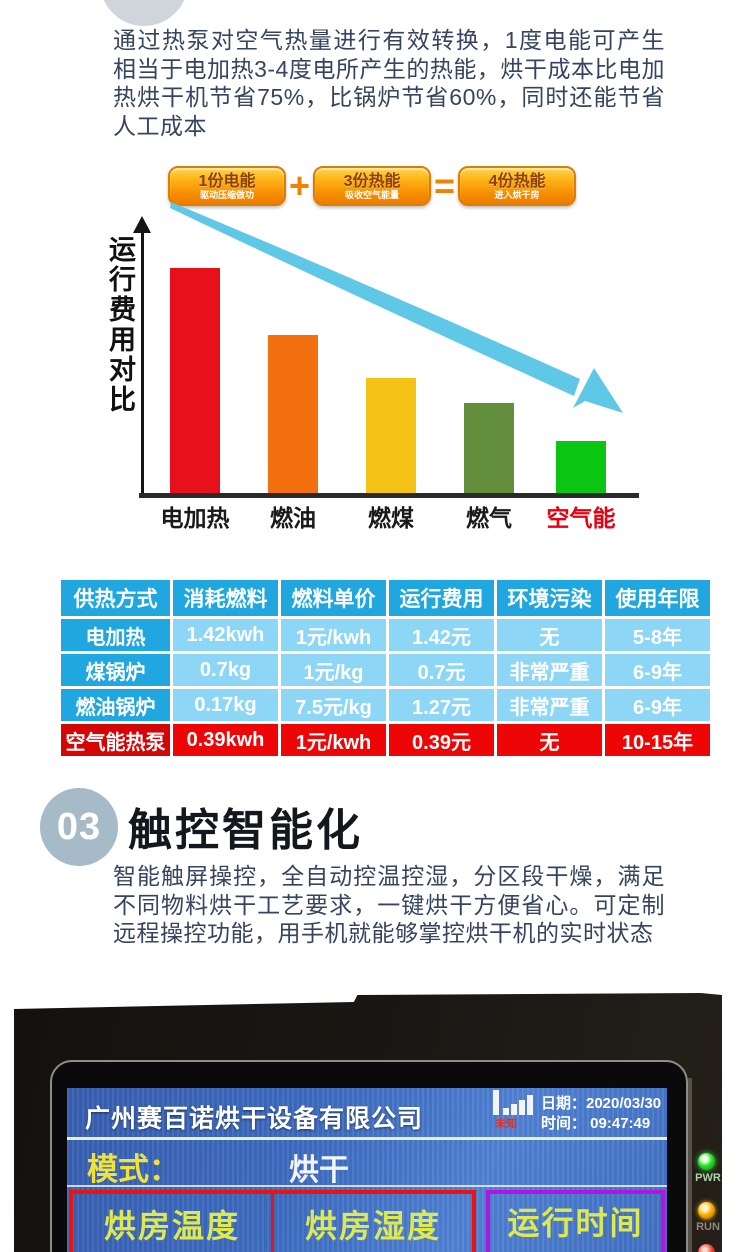 Image resolution: width=750 pixels, height=1252 pixels. I want to click on table-cell: 7.5元/kg, so click(333, 705).